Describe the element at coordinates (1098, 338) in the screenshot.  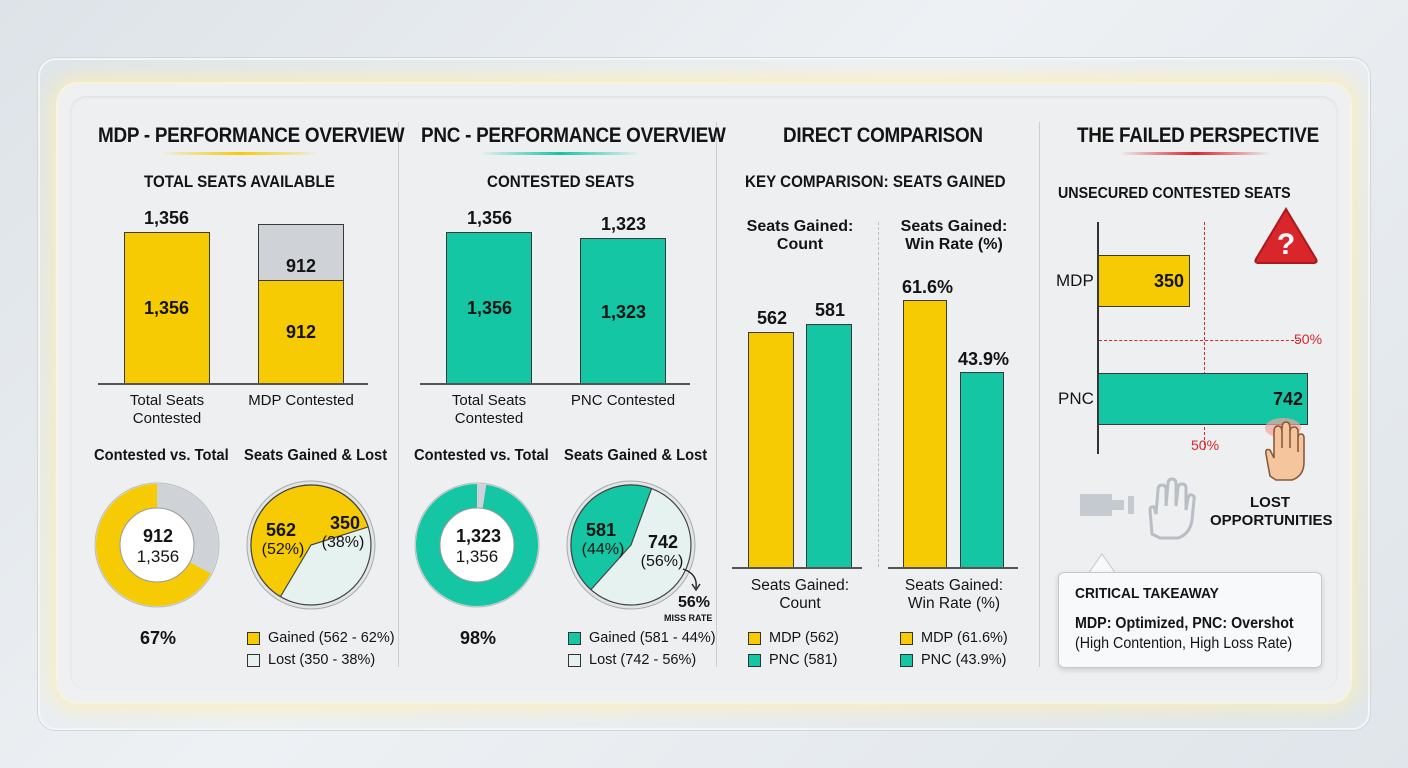
I see `y-axis` at that location.